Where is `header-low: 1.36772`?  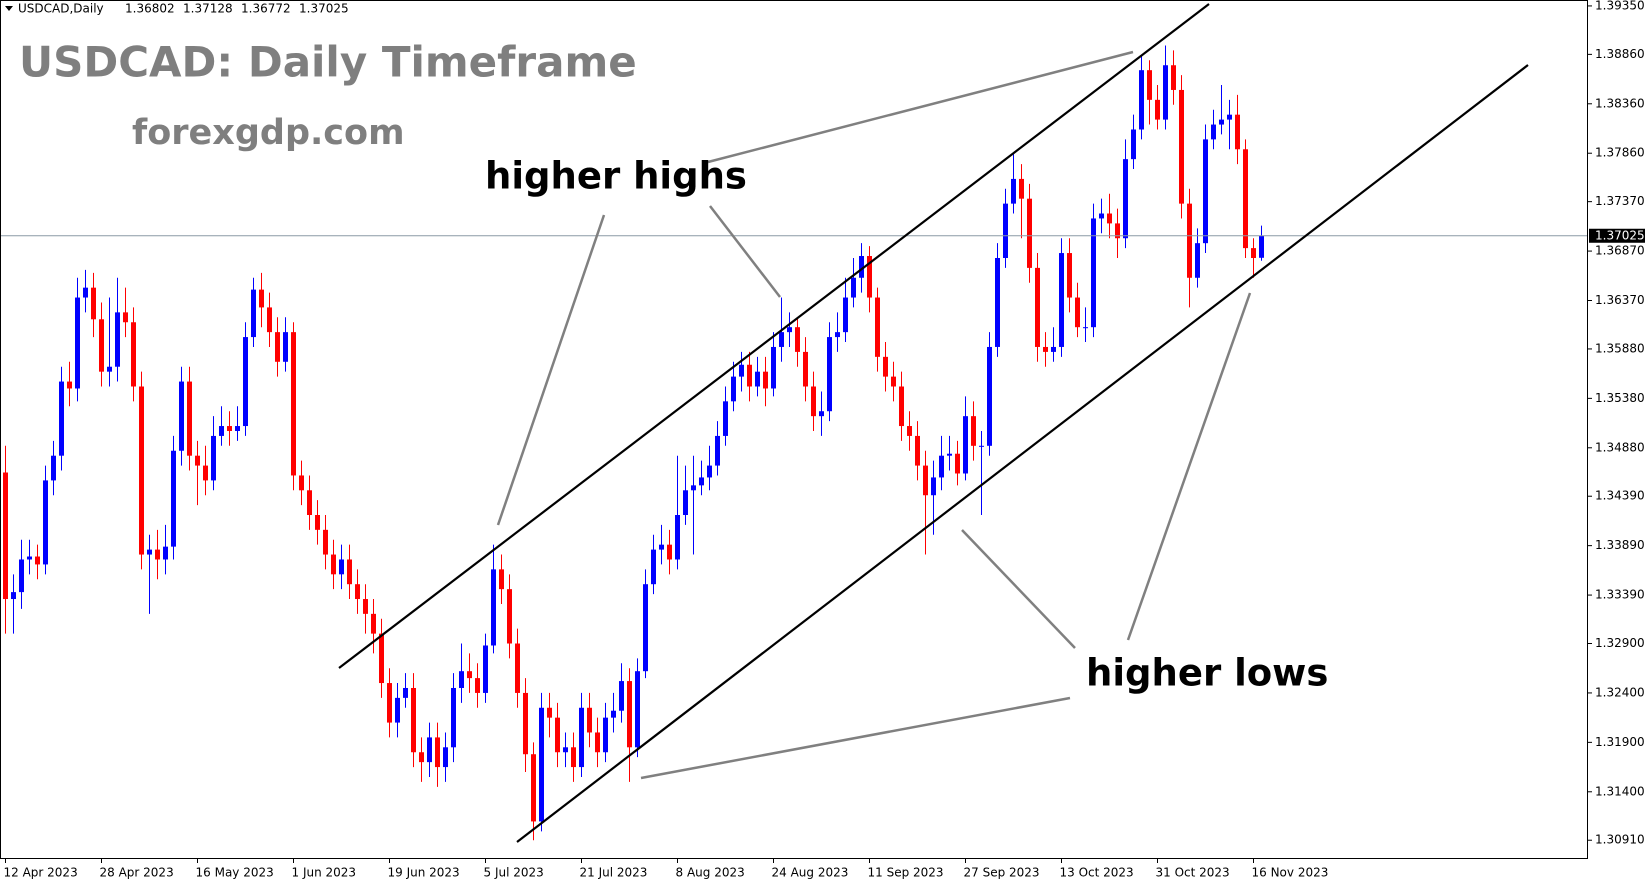
header-low: 1.36772 is located at coordinates (266, 9).